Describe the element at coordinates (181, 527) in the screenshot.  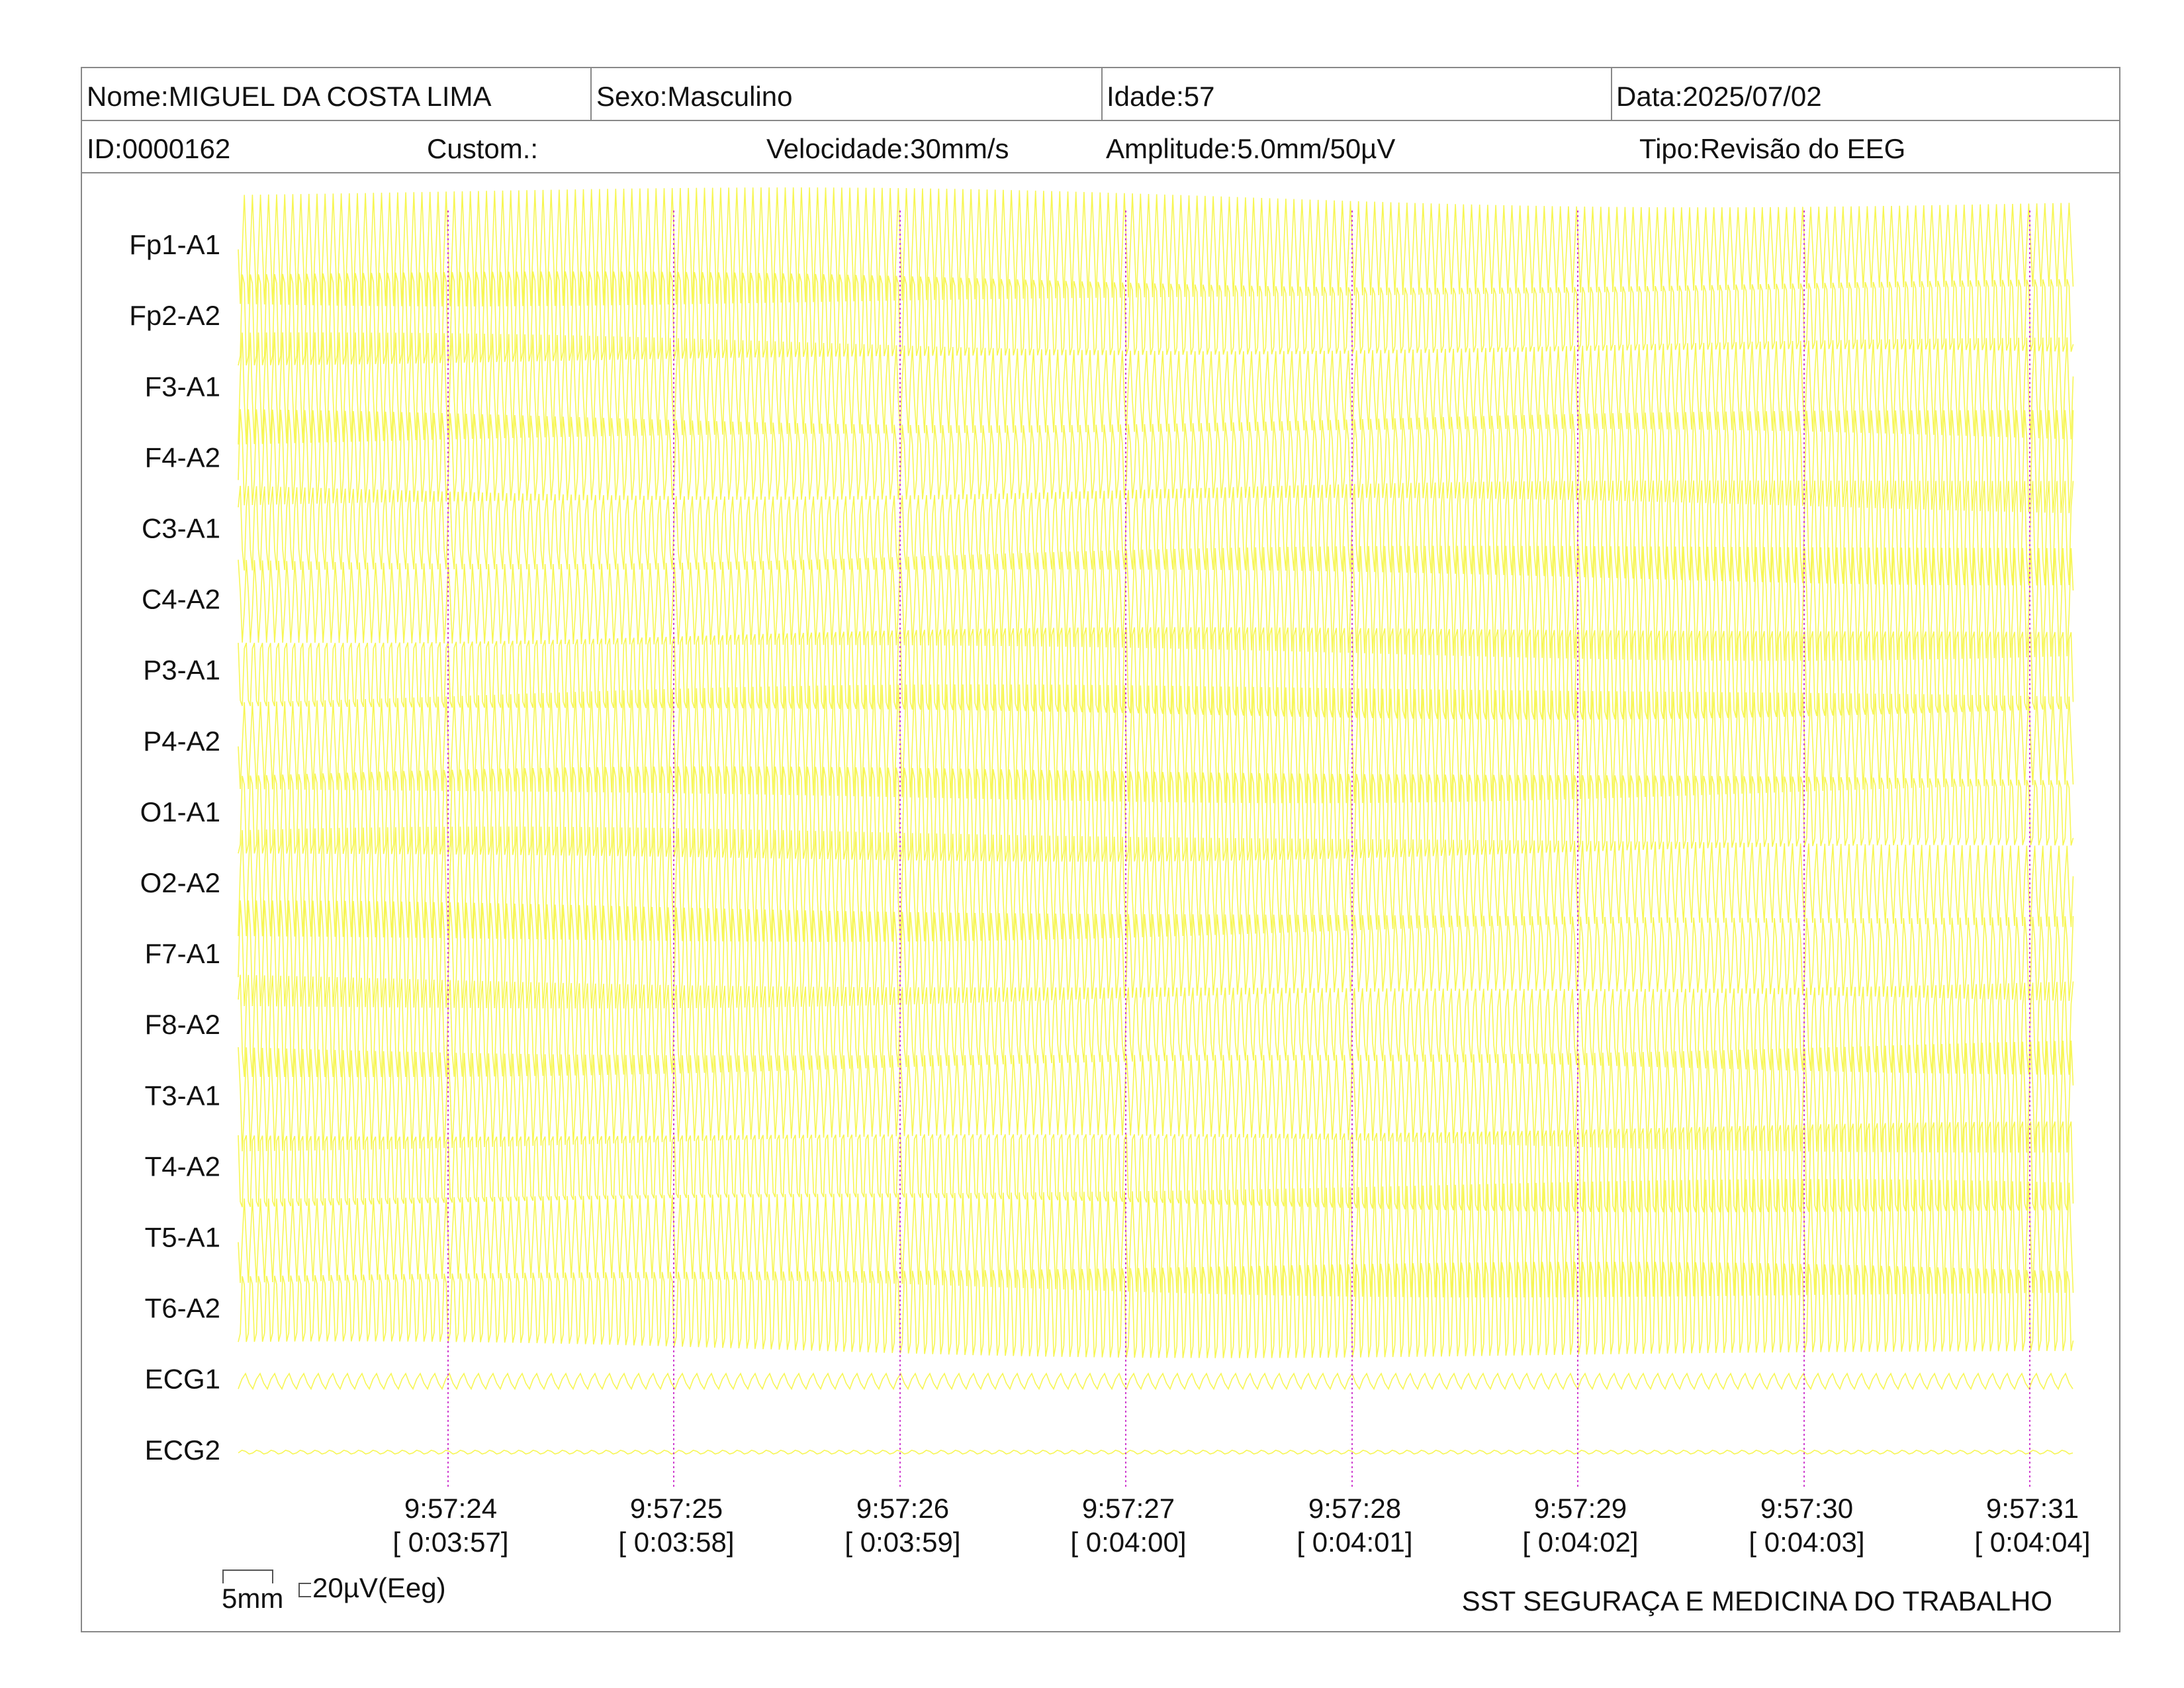
I see `channel-label: C3-A1` at that location.